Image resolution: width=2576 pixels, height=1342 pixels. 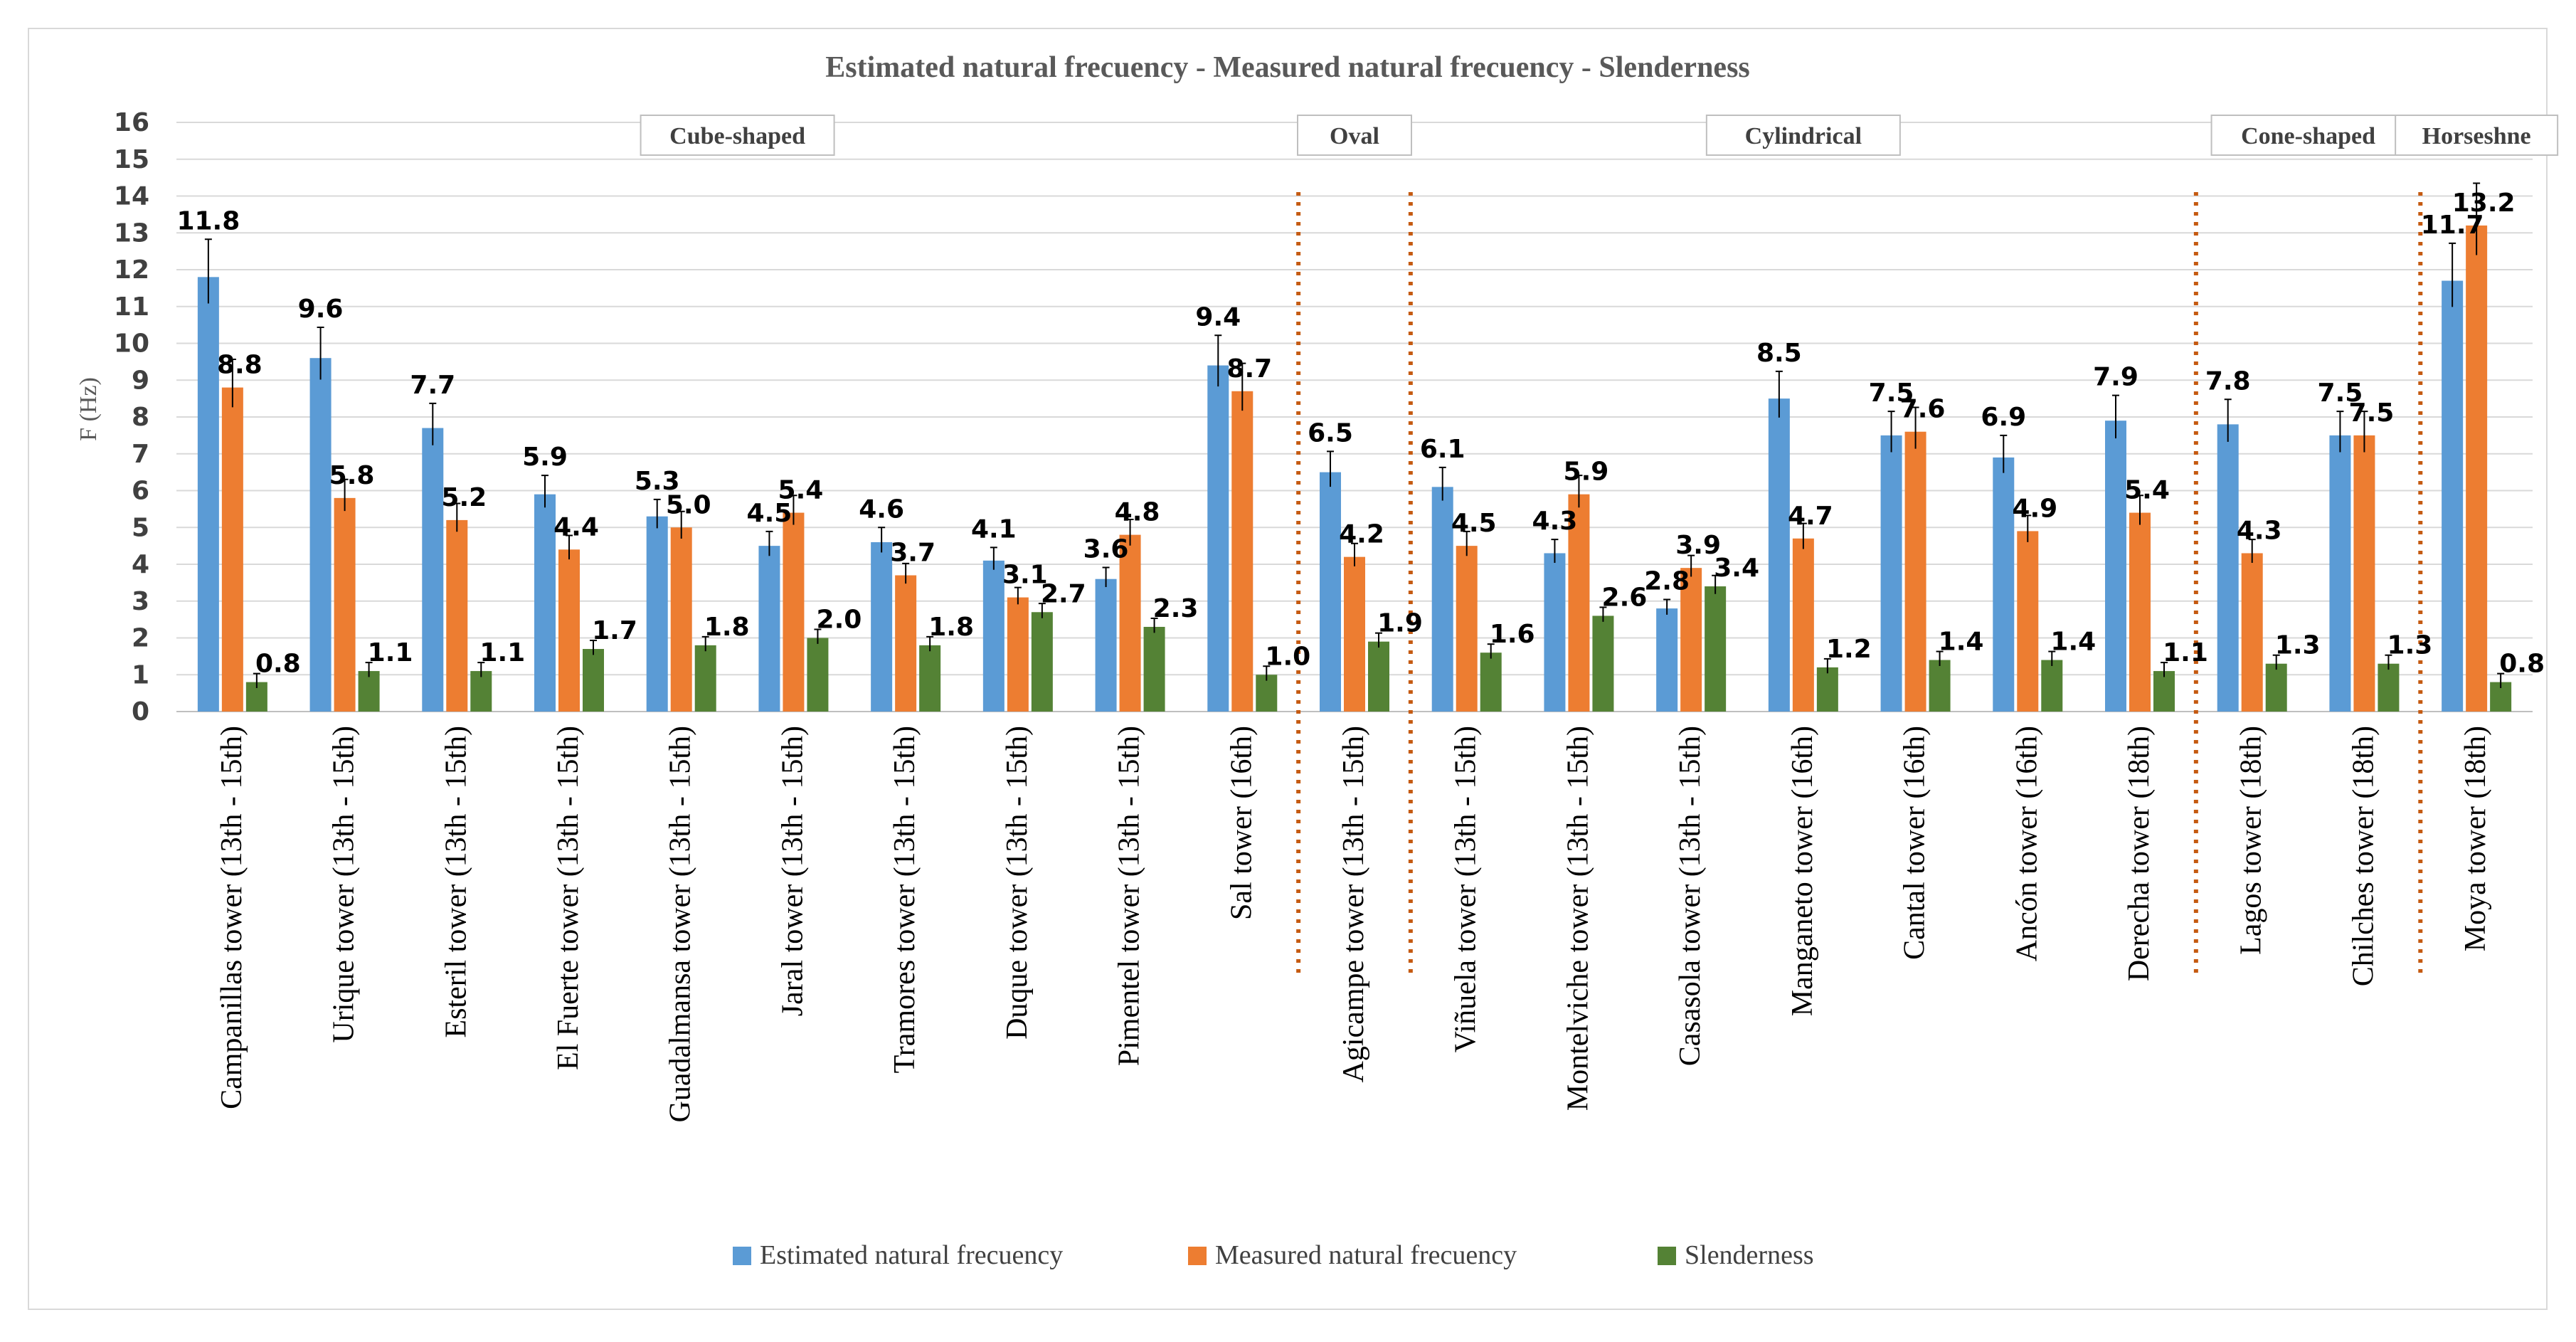 What do you see at coordinates (2004, 417) in the screenshot?
I see `data-label: 6.9` at bounding box center [2004, 417].